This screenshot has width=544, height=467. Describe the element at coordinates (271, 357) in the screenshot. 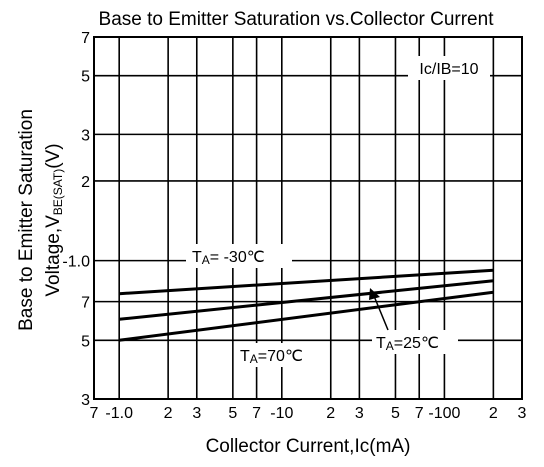

I see `annotation-70: TA=70℃` at that location.